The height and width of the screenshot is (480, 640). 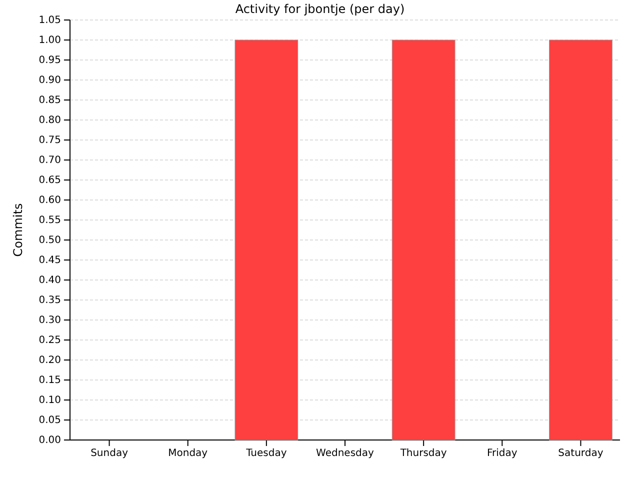 What do you see at coordinates (49, 320) in the screenshot?
I see `y-tick-label: 0.30` at bounding box center [49, 320].